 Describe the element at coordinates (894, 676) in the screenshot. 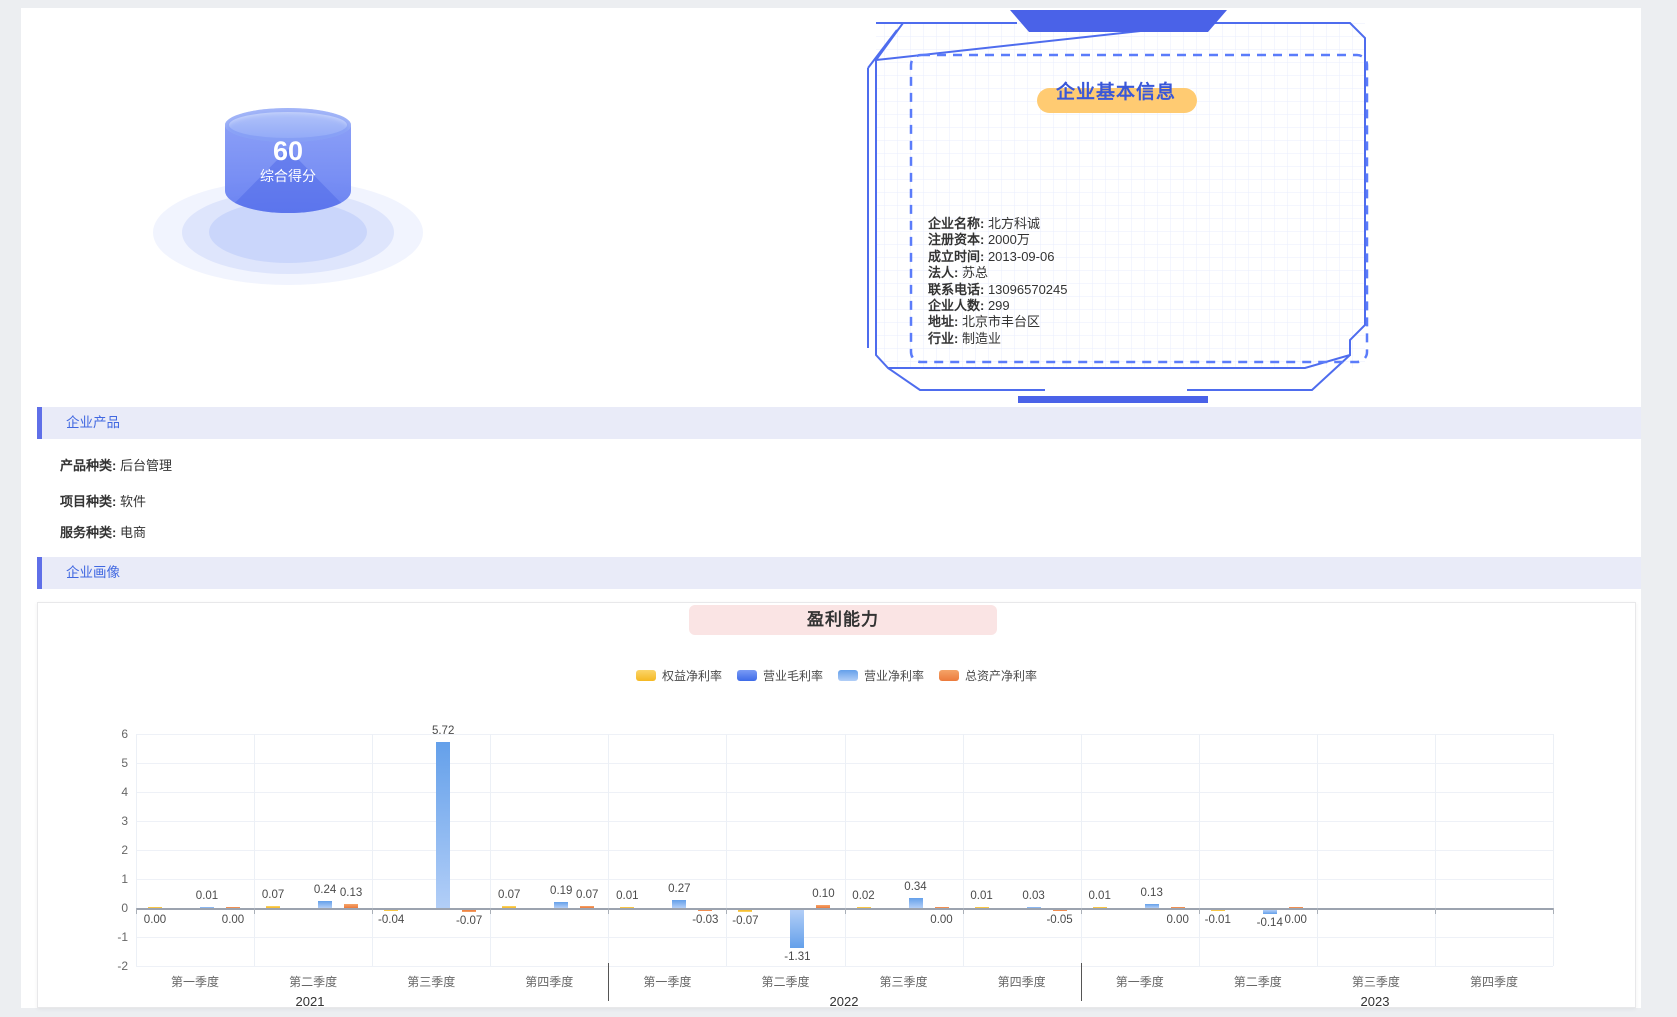

I see `legend-label: 营业净利率` at that location.